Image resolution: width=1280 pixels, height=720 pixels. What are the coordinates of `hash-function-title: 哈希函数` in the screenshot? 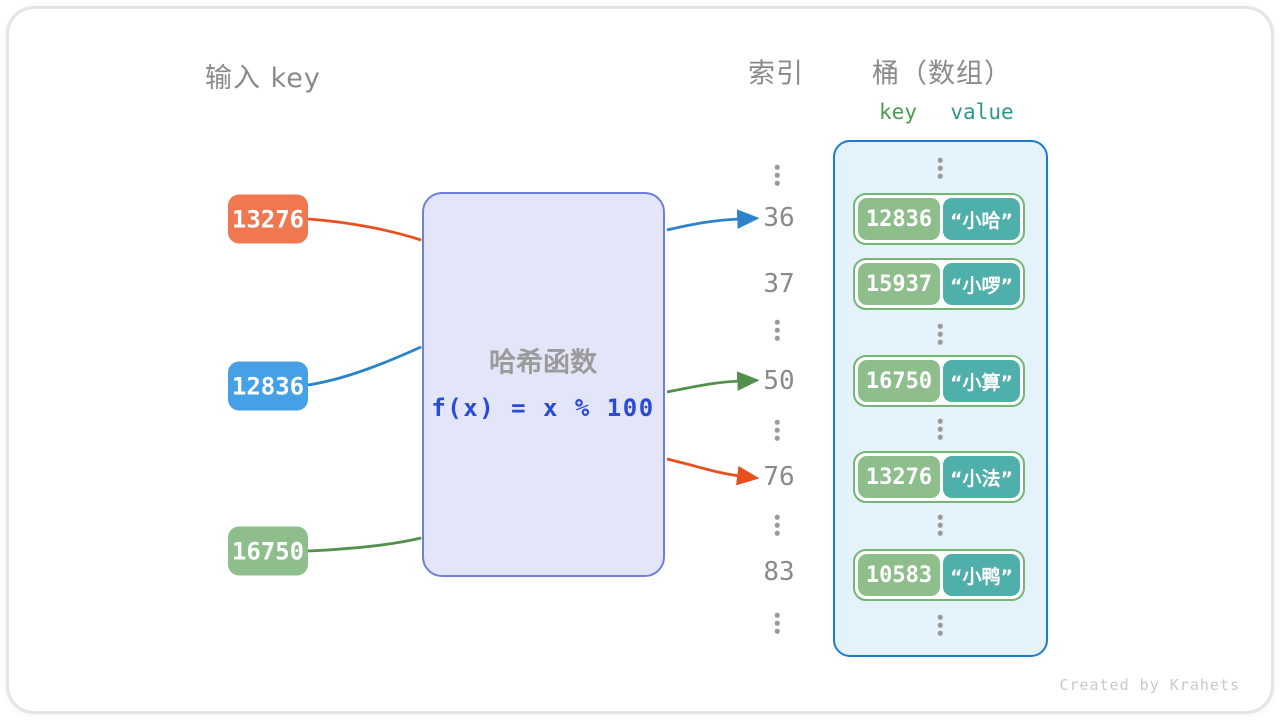 It's located at (543, 363).